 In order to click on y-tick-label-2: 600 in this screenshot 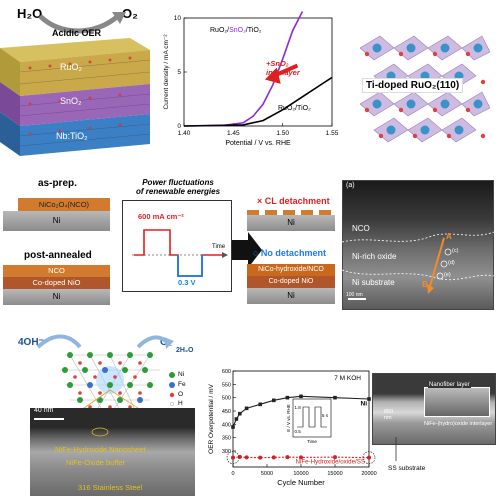, I will do `click(226, 372)`.